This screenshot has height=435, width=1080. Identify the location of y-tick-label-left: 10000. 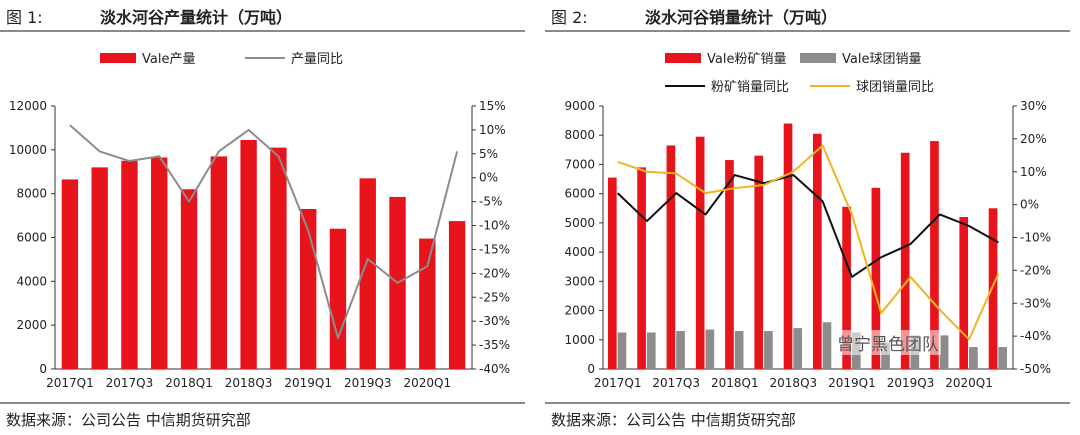
(28, 150).